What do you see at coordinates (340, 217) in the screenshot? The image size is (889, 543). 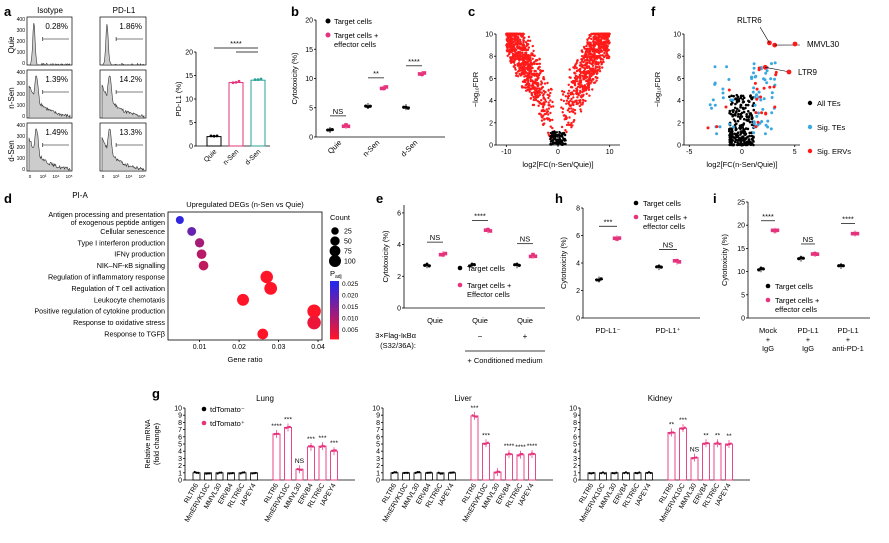 I see `legend-title: Count` at bounding box center [340, 217].